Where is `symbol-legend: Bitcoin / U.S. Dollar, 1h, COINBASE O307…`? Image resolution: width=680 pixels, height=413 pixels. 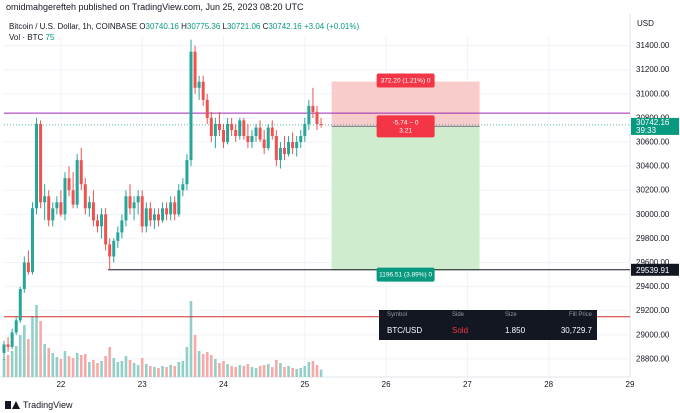
symbol-legend: Bitcoin / U.S. Dollar, 1h, COINBASE O307… is located at coordinates (184, 26).